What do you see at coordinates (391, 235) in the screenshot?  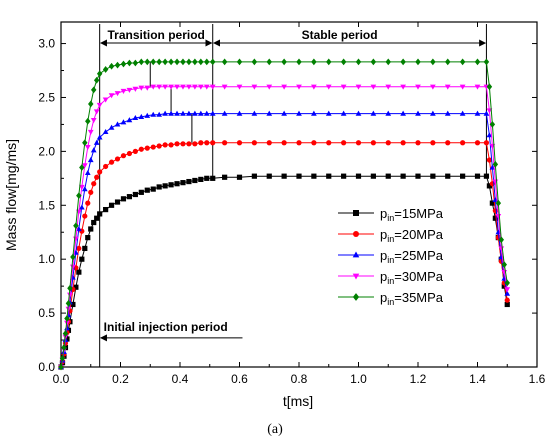 I see `legend-item: pin=20MPa` at bounding box center [391, 235].